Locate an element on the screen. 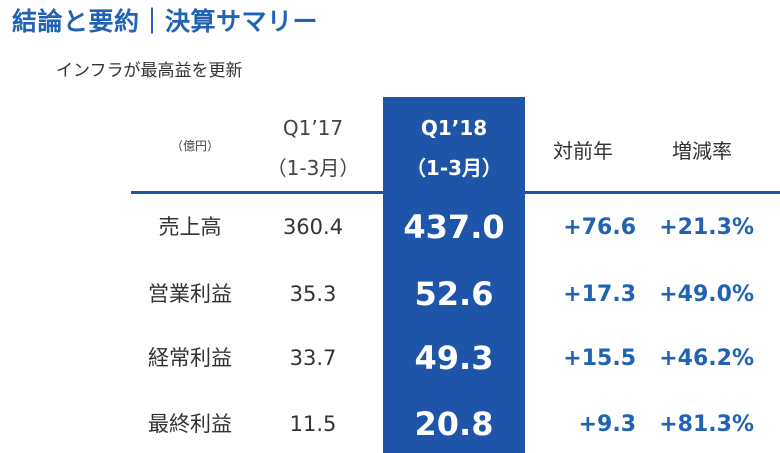 The image size is (780, 453). row-prev-operating-profit: 35.3 is located at coordinates (313, 294).